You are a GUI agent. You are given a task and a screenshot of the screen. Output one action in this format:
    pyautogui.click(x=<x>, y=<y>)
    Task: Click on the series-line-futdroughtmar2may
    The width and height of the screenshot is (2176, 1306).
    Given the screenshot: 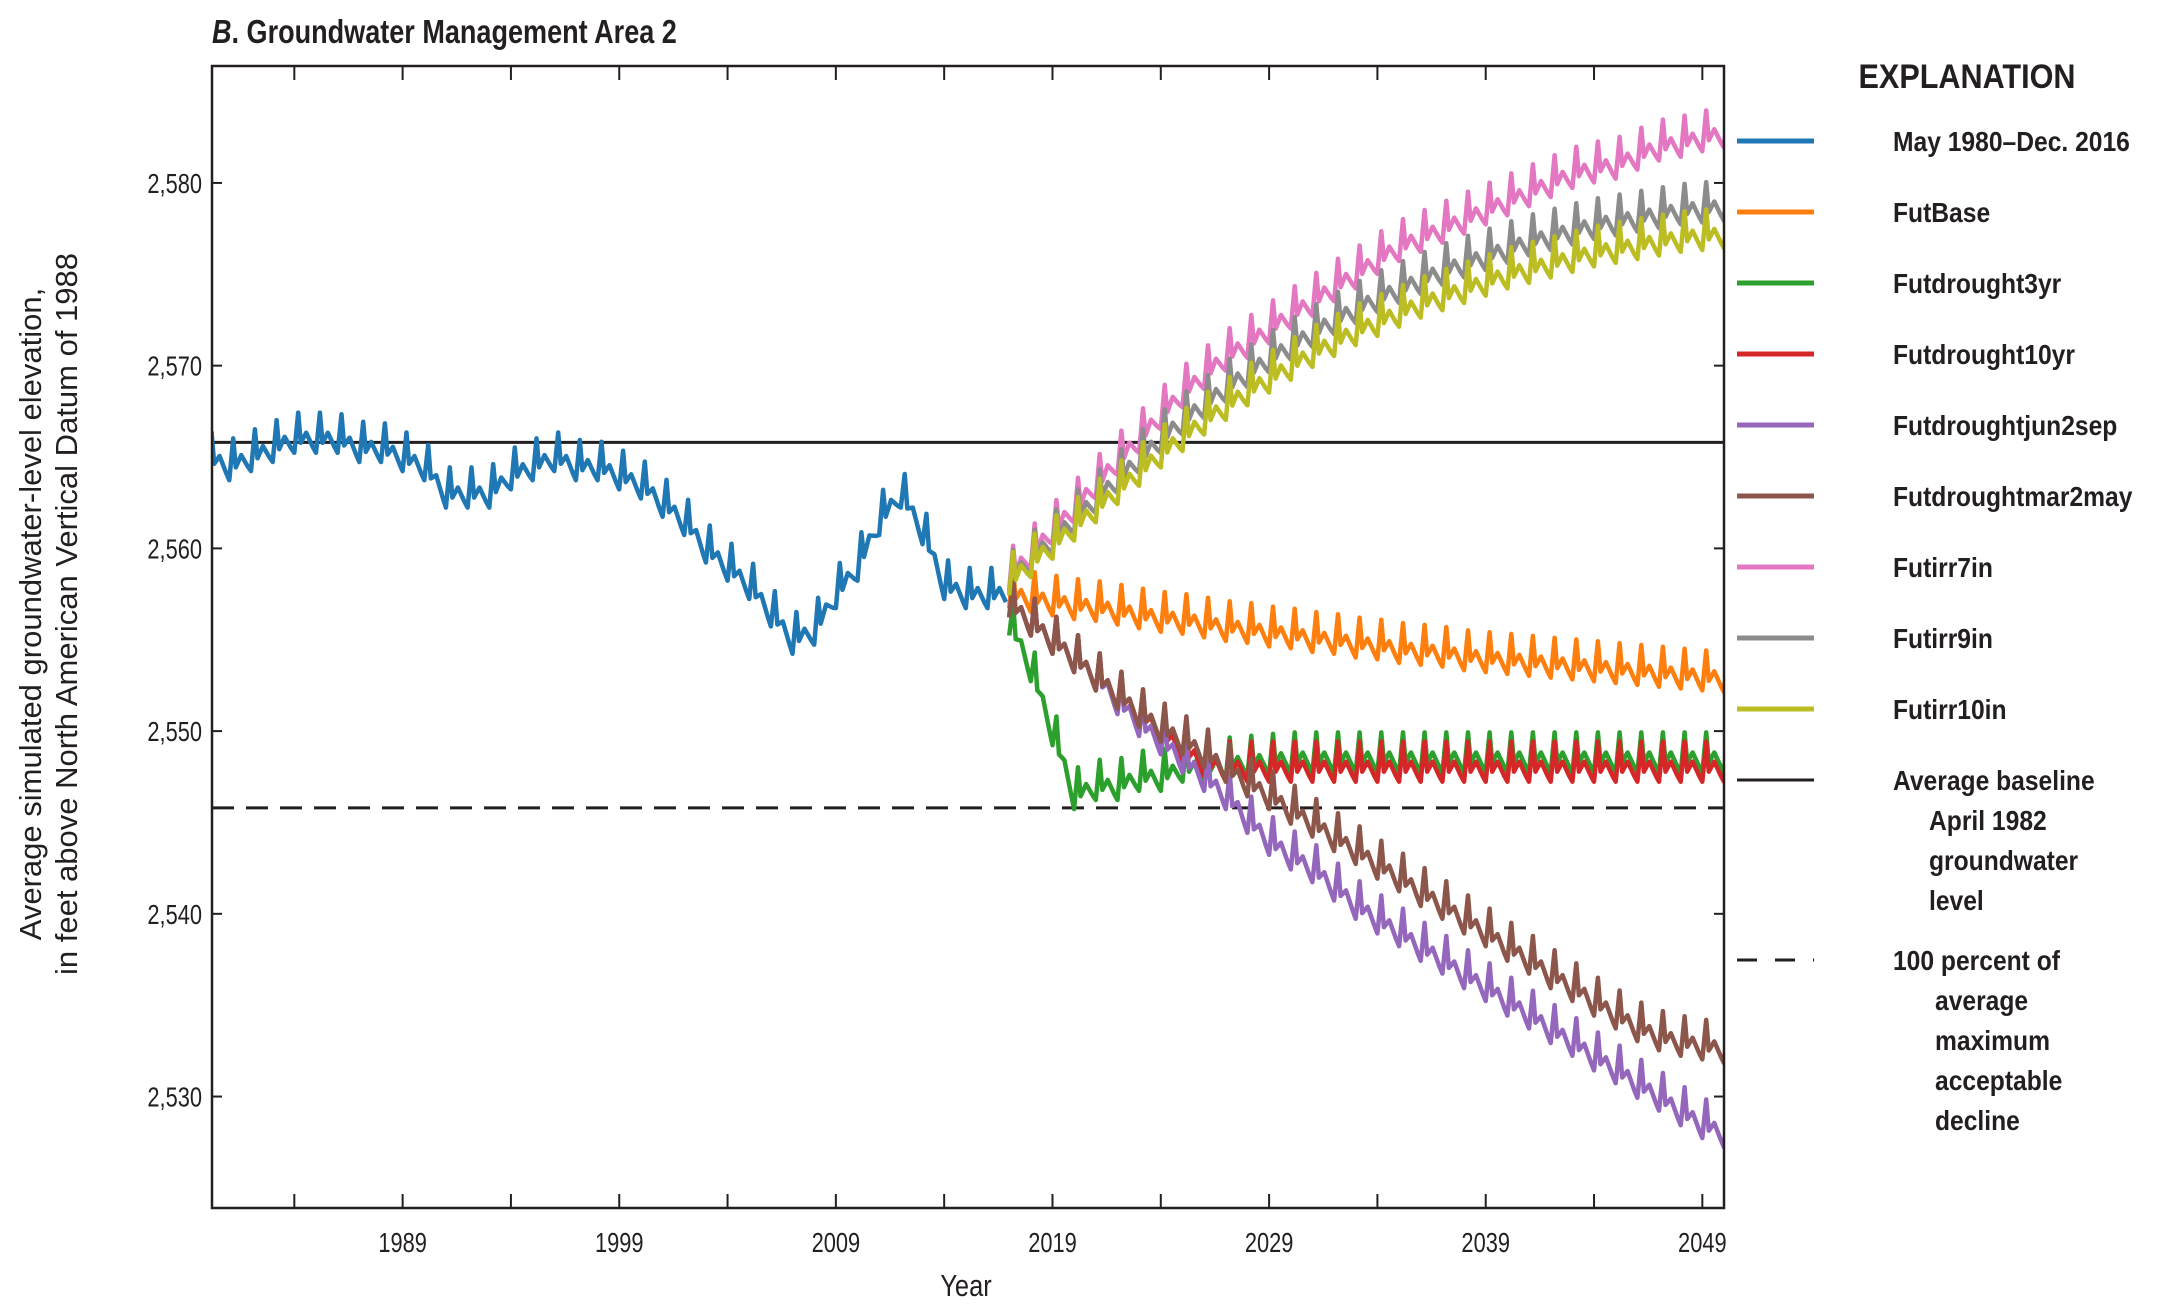 What is the action you would take?
    pyautogui.click(x=1365, y=822)
    